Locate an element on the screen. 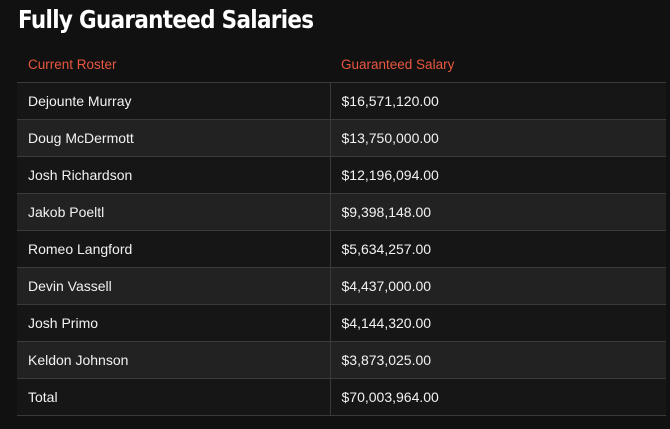 Image resolution: width=670 pixels, height=429 pixels. page-title: Fully Guaranteed Salaries is located at coordinates (166, 19).